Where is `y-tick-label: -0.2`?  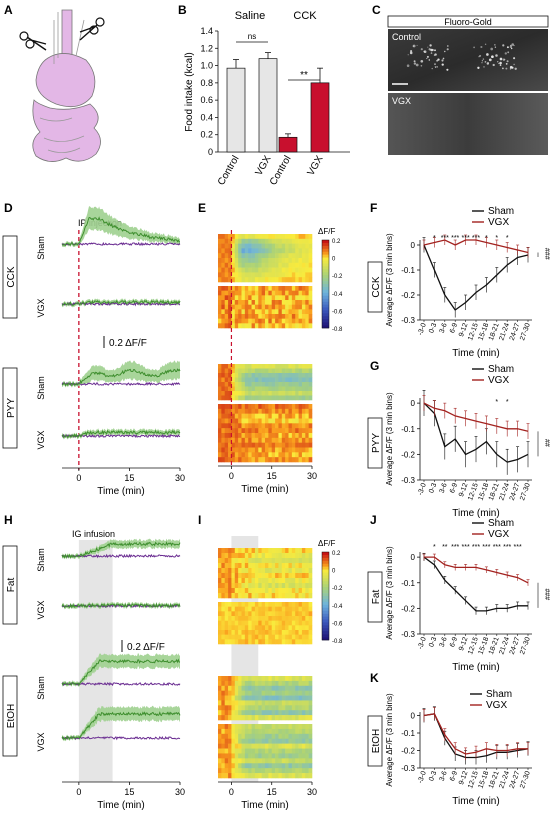
y-tick-label: -0.2 is located at coordinates (408, 295).